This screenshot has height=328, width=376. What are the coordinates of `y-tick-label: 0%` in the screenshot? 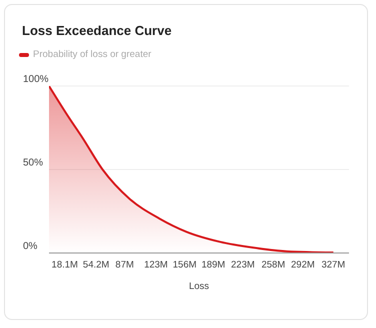 It's located at (30, 246).